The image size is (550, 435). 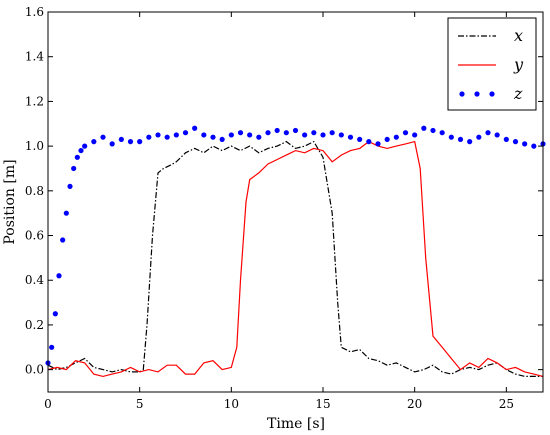 What do you see at coordinates (231, 404) in the screenshot?
I see `x-tick-label: 10` at bounding box center [231, 404].